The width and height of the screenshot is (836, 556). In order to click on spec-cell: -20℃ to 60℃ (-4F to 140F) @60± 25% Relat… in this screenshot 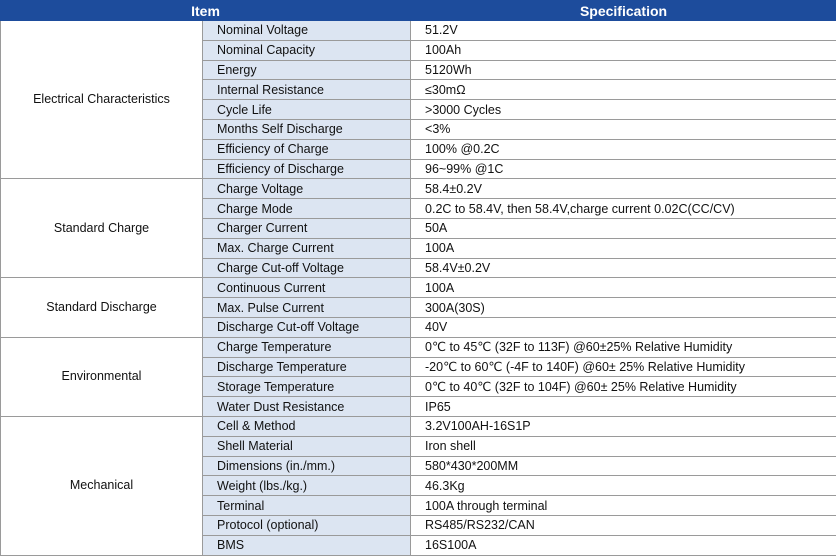, I will do `click(623, 367)`.